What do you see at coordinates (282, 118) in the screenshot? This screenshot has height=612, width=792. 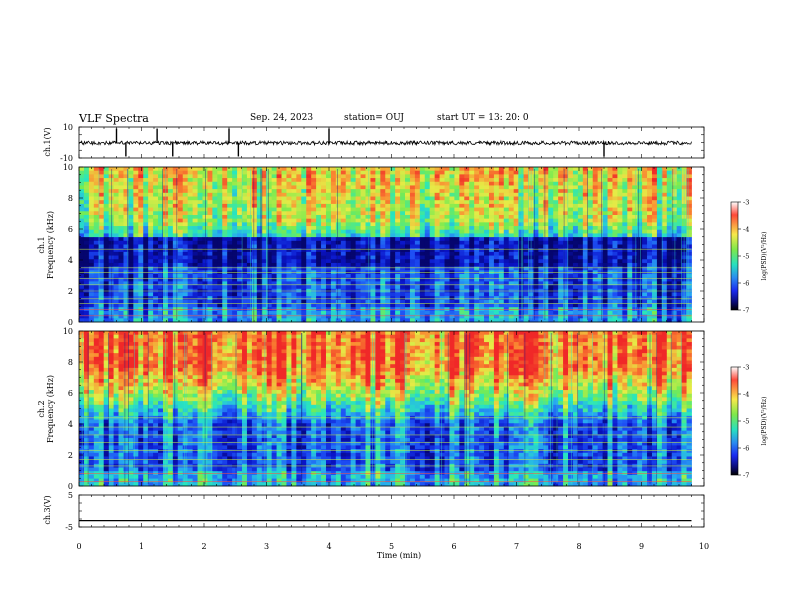 I see `date-label: Sep. 24, 2023` at bounding box center [282, 118].